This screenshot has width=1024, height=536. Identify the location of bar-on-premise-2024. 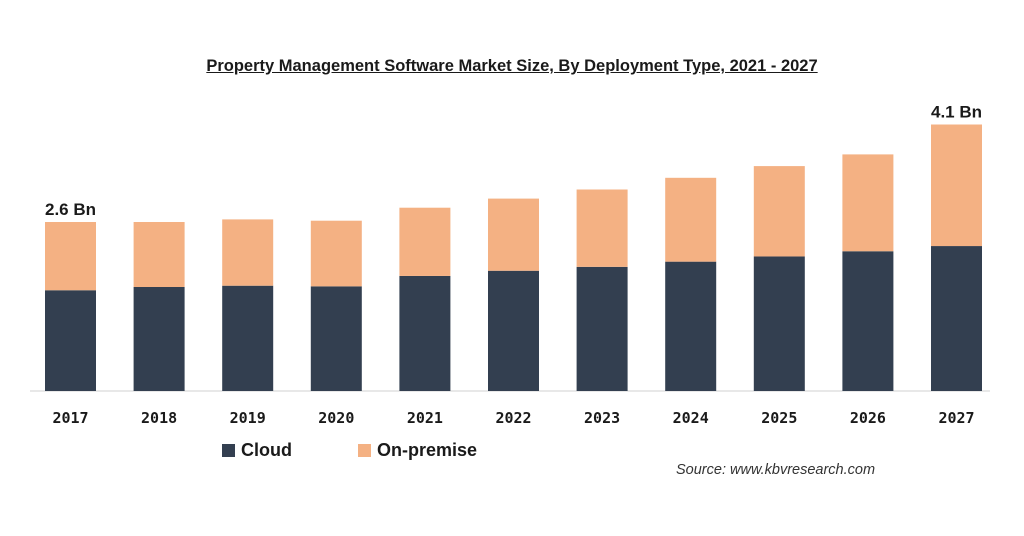
(691, 219).